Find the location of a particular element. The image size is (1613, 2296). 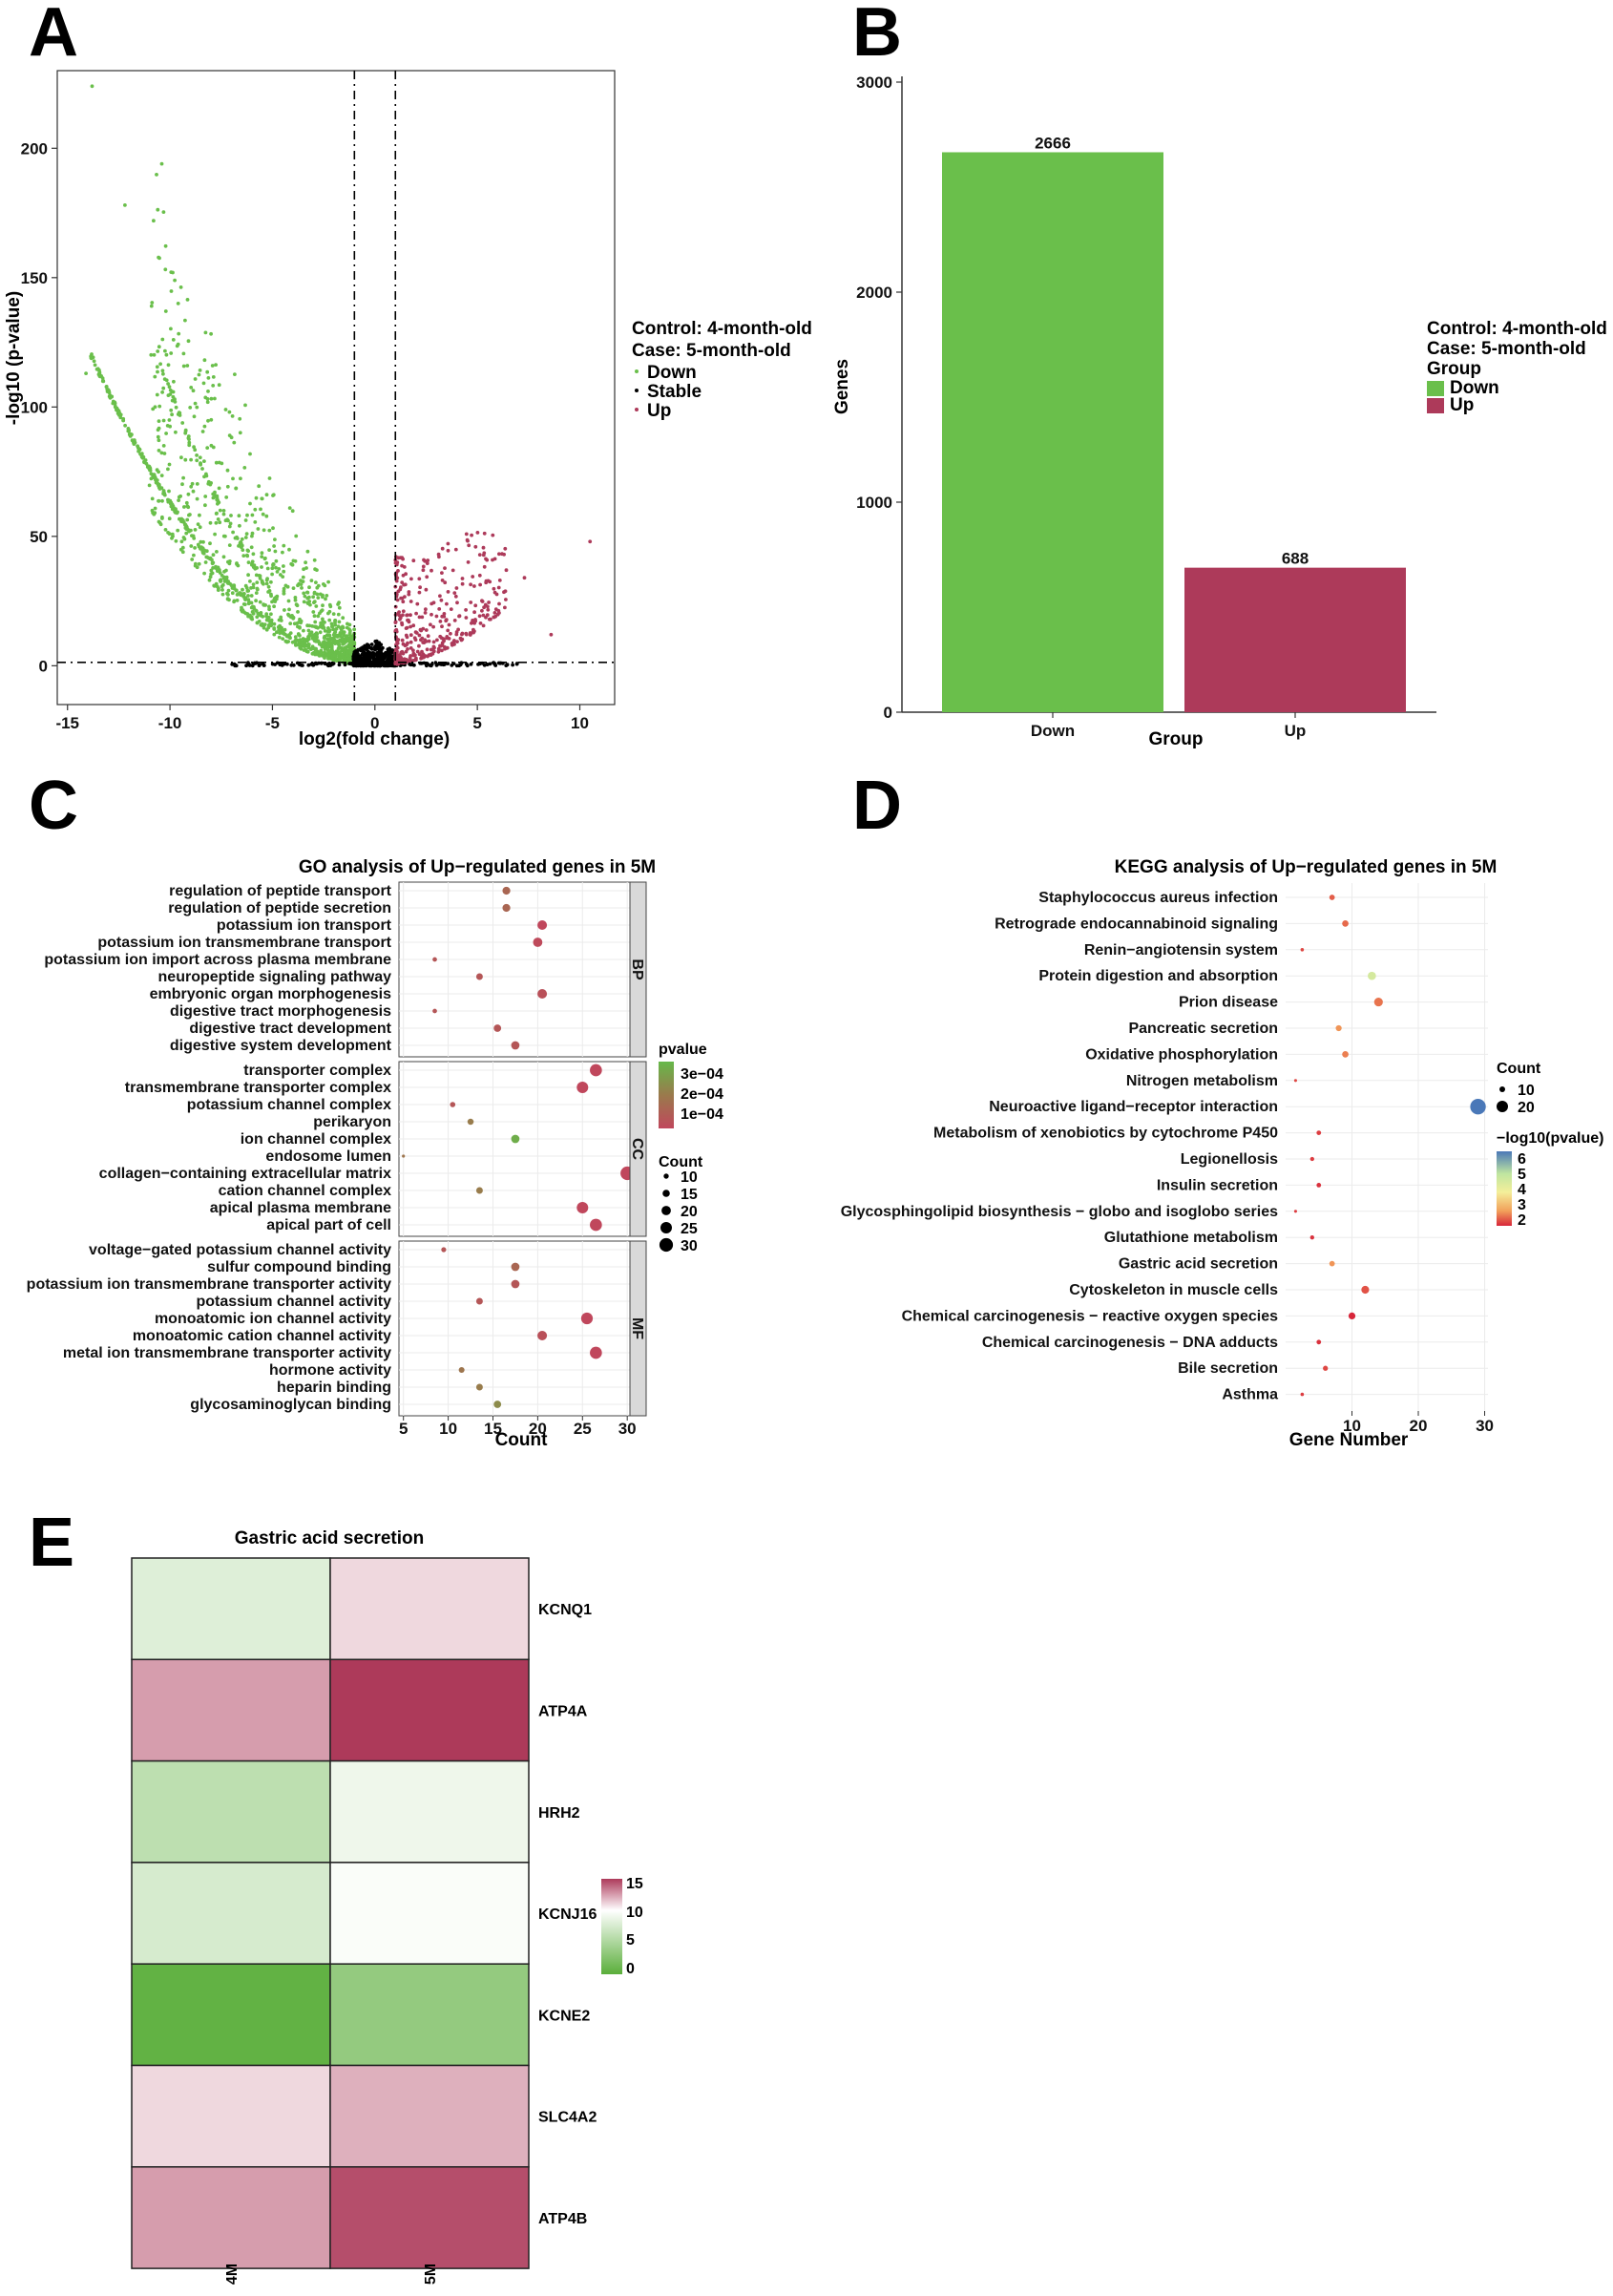

go-x-tick-label: 30 is located at coordinates (627, 1429).